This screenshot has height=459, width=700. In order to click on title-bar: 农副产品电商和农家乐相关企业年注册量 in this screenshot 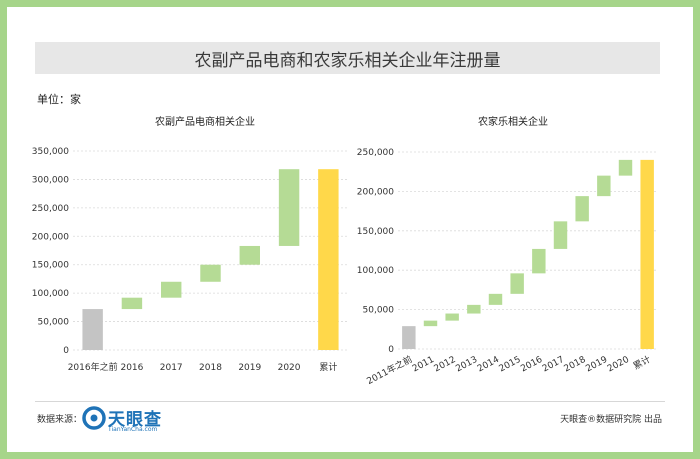, I will do `click(347, 58)`.